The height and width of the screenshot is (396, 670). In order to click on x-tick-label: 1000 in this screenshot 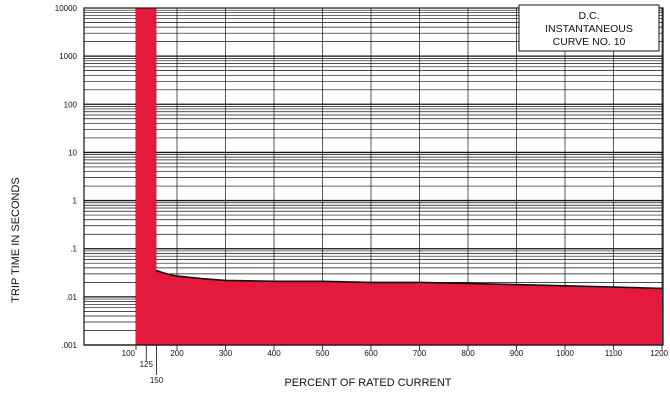, I will do `click(565, 353)`.